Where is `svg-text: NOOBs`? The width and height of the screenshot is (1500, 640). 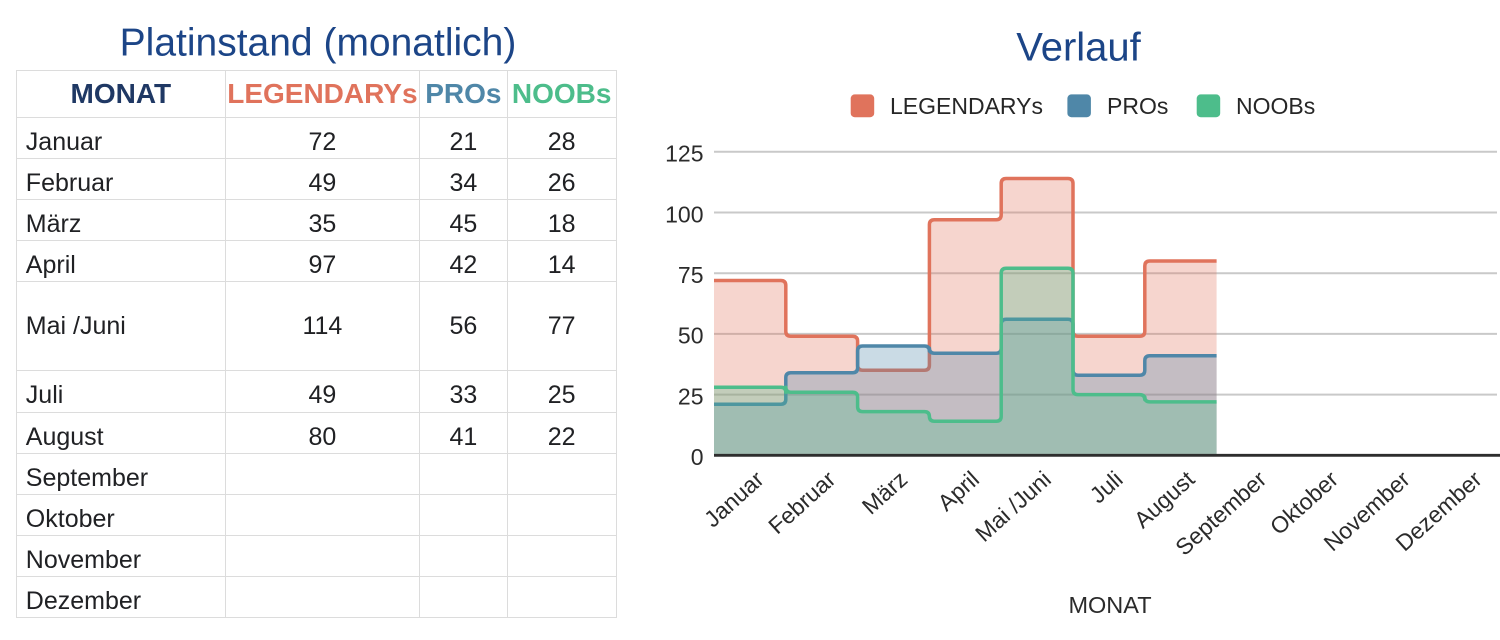
svg-text: NOOBs is located at coordinates (1275, 106).